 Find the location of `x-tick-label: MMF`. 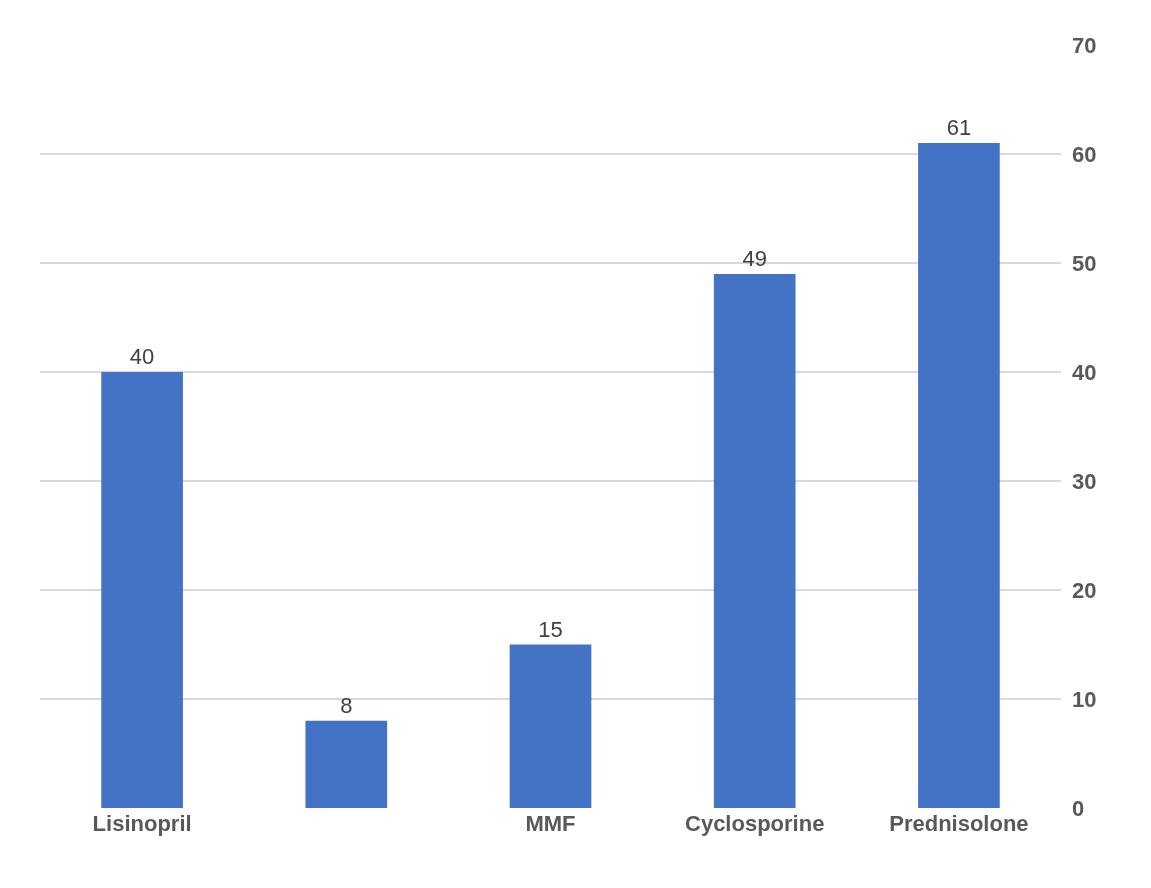

x-tick-label: MMF is located at coordinates (550, 823).